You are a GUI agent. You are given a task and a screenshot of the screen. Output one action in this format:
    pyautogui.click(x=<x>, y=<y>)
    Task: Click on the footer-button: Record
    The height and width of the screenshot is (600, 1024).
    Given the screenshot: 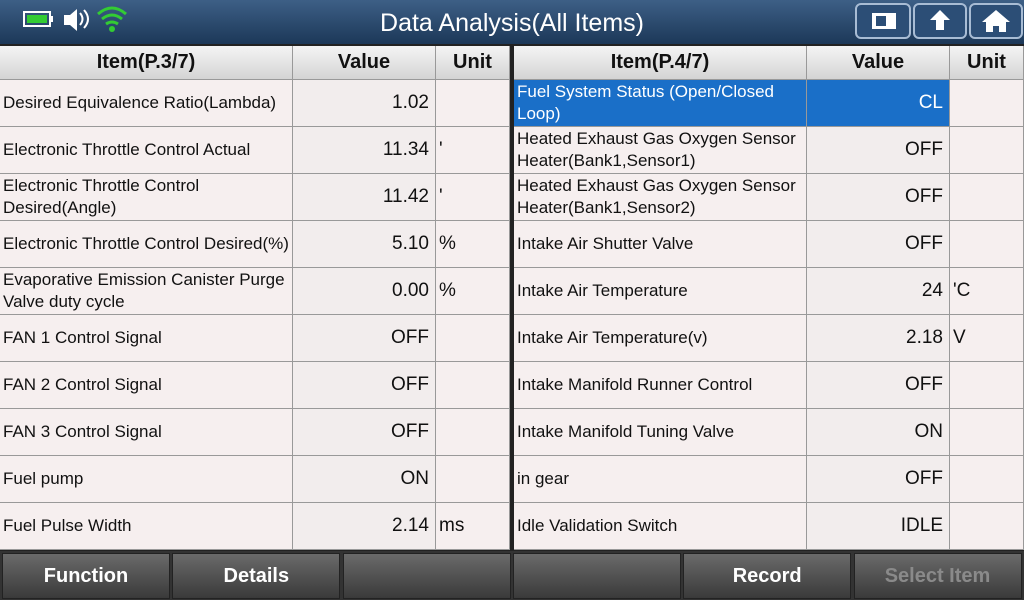 What is the action you would take?
    pyautogui.click(x=767, y=576)
    